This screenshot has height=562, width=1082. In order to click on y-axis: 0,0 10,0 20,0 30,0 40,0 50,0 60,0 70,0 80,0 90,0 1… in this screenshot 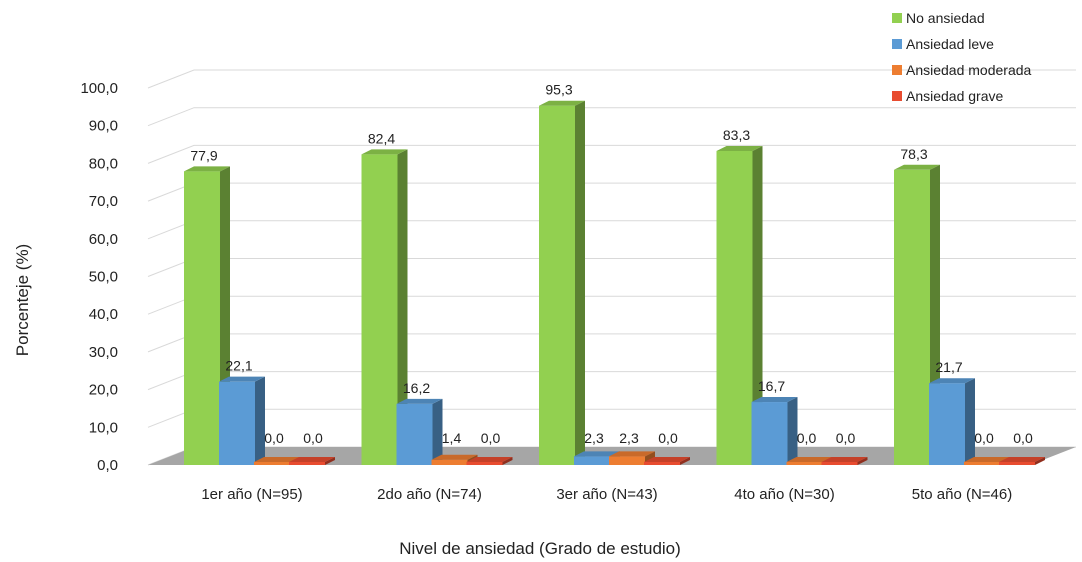, I will do `click(99, 277)`.